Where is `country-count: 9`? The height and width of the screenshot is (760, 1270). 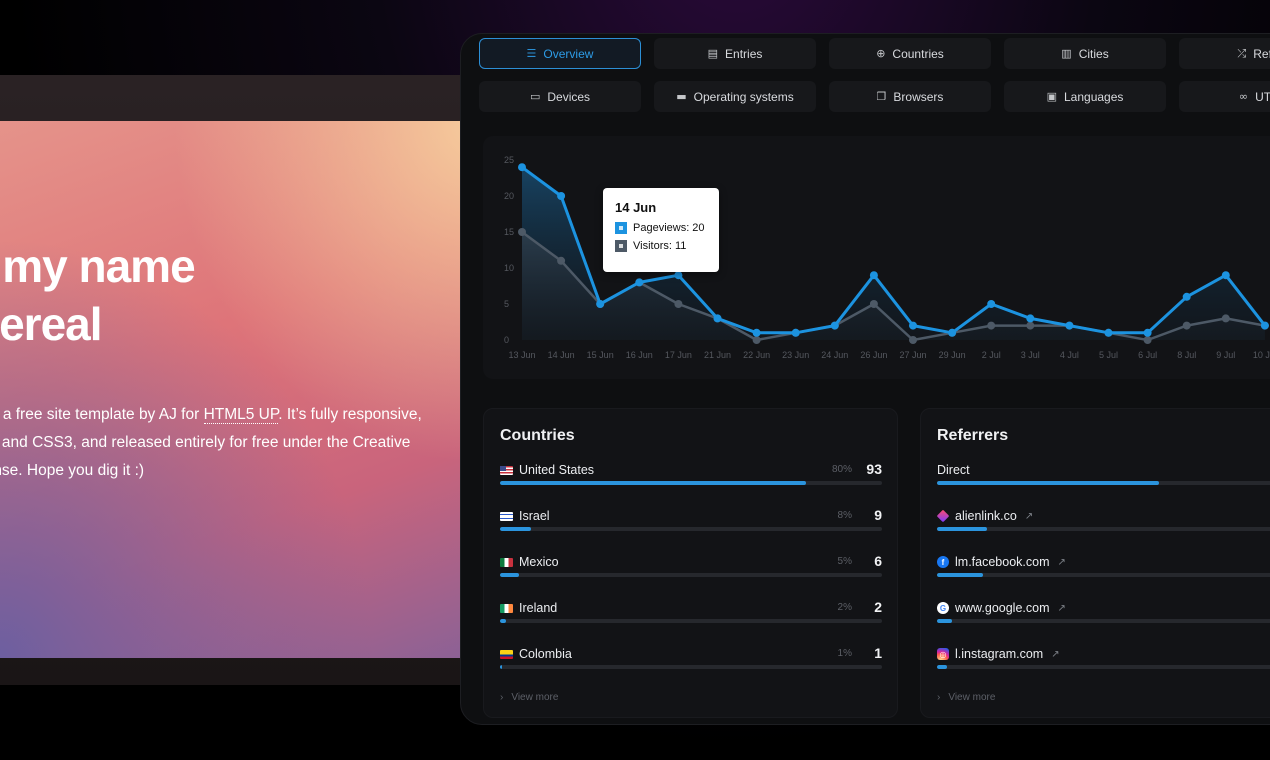 country-count: 9 is located at coordinates (878, 515).